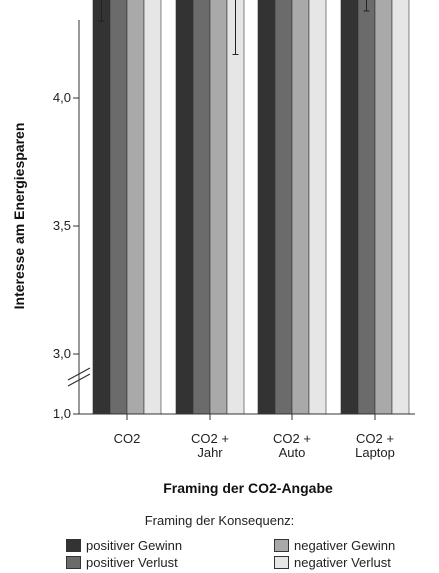 This screenshot has height=573, width=439. What do you see at coordinates (248, 488) in the screenshot?
I see `x-axis-title: Framing der CO2-Angabe` at bounding box center [248, 488].